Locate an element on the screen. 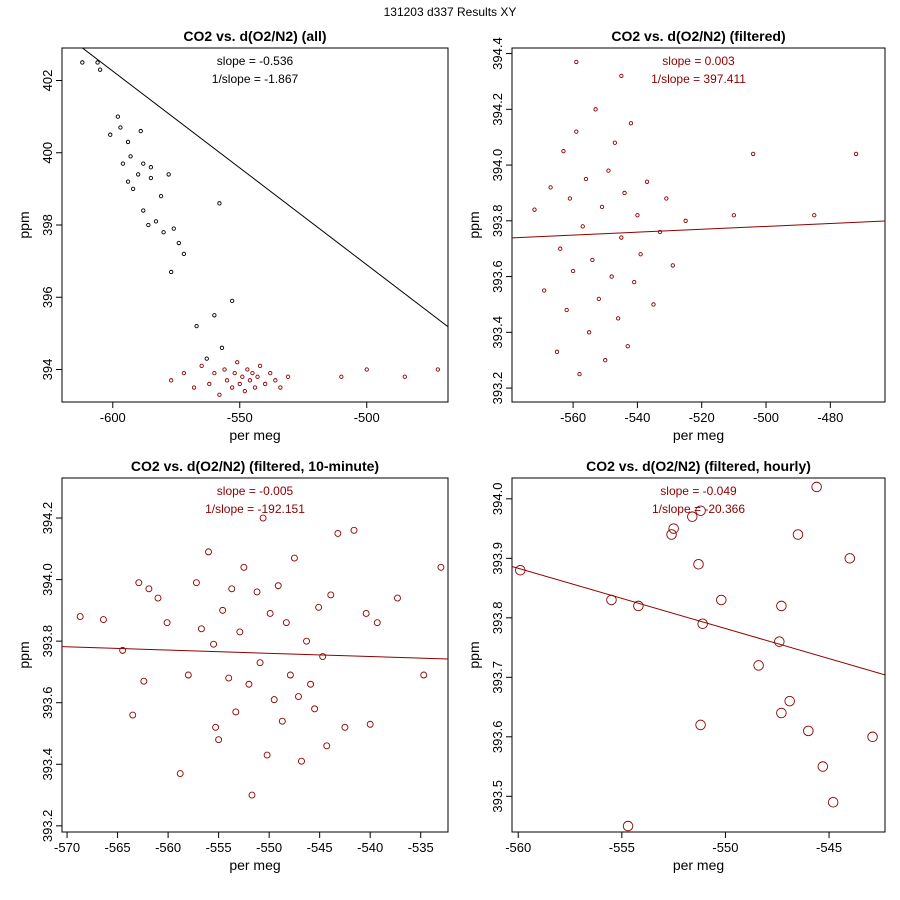 The height and width of the screenshot is (900, 900). x-tick-label: -550 is located at coordinates (725, 847).